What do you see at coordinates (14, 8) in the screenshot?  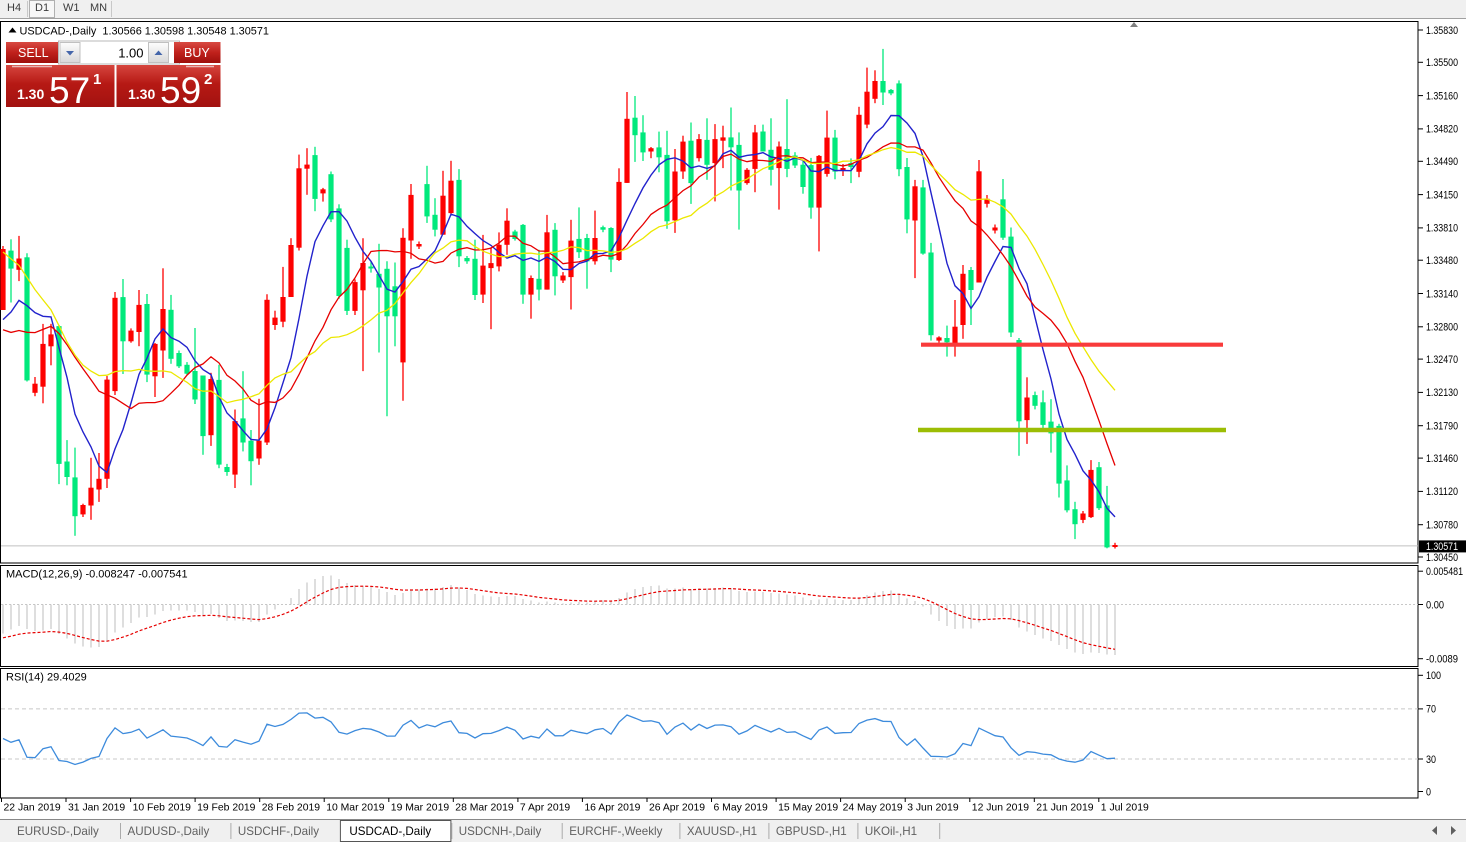 I see `svg-text: H4` at bounding box center [14, 8].